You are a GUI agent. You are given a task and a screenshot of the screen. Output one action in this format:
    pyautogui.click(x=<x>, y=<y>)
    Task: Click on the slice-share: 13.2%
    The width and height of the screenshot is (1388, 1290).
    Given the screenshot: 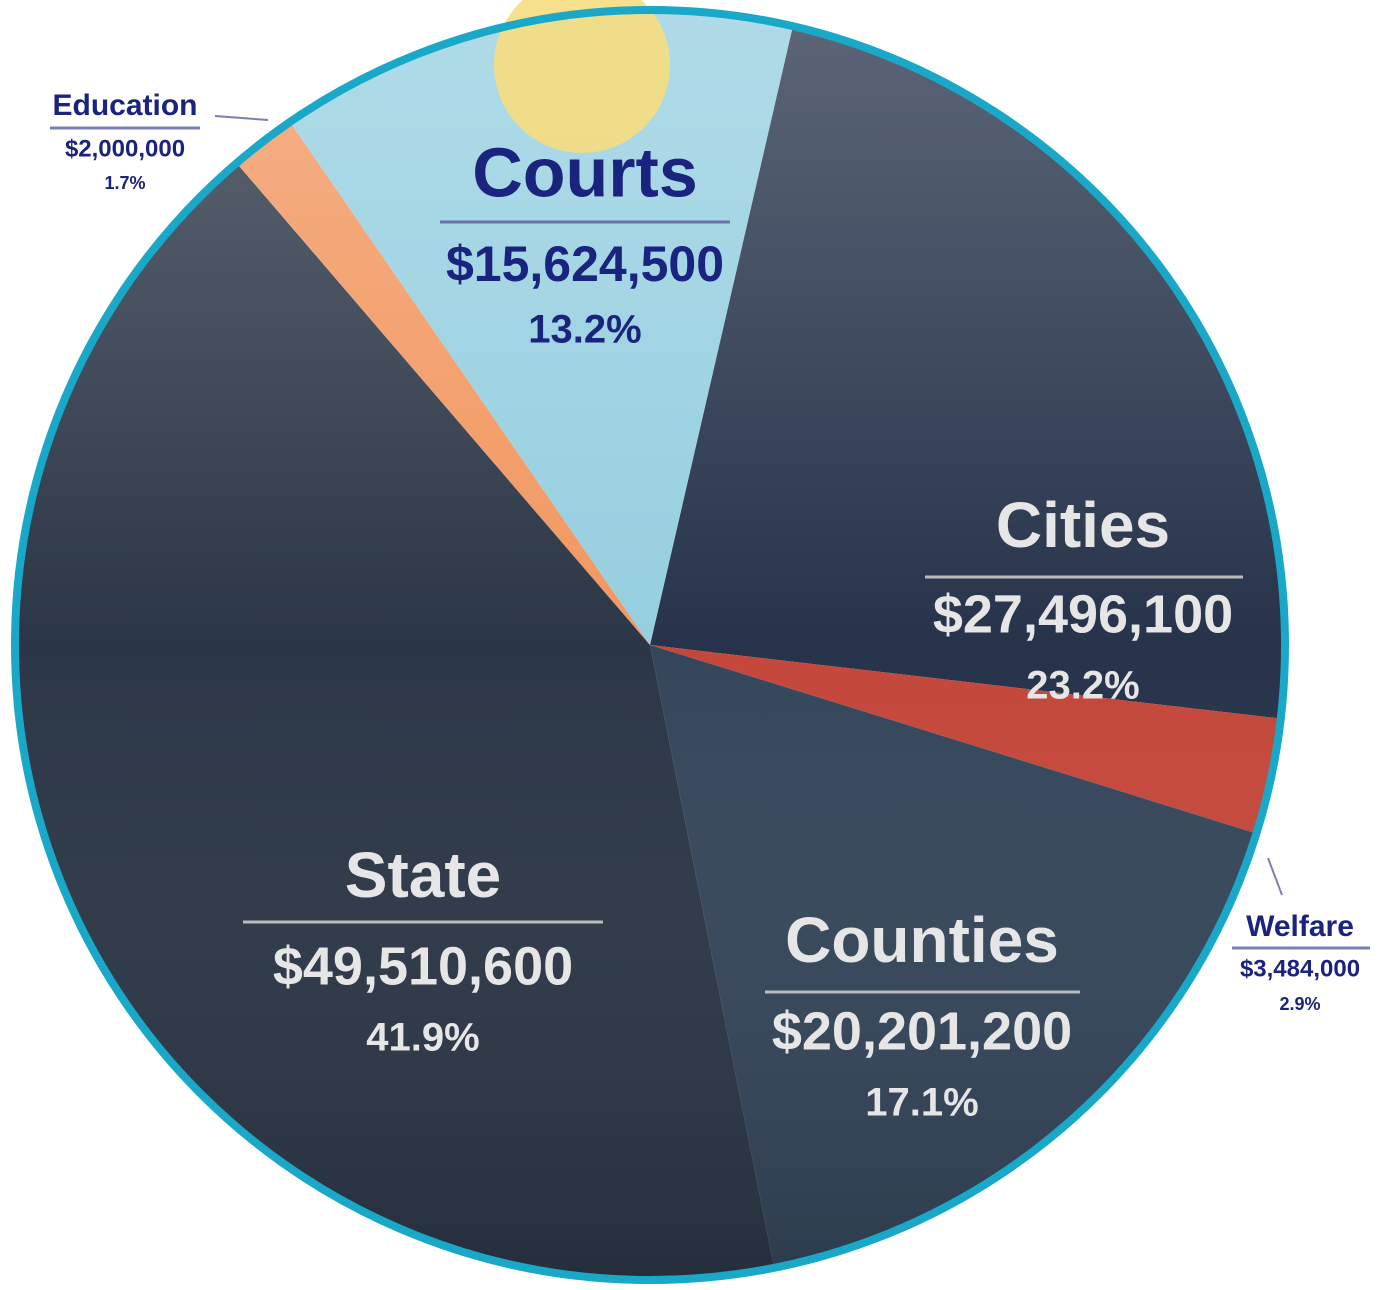 What is the action you would take?
    pyautogui.click(x=584, y=330)
    